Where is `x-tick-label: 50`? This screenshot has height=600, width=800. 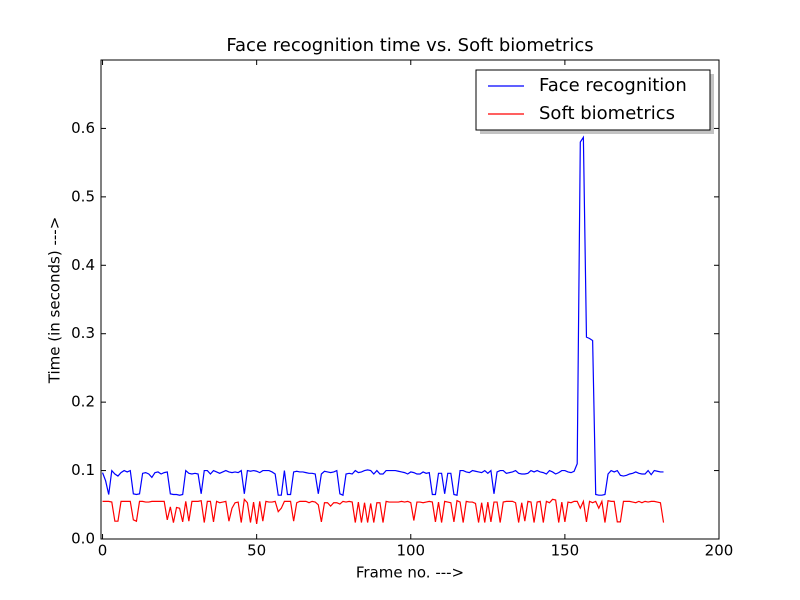 x-tick-label: 50 is located at coordinates (256, 551).